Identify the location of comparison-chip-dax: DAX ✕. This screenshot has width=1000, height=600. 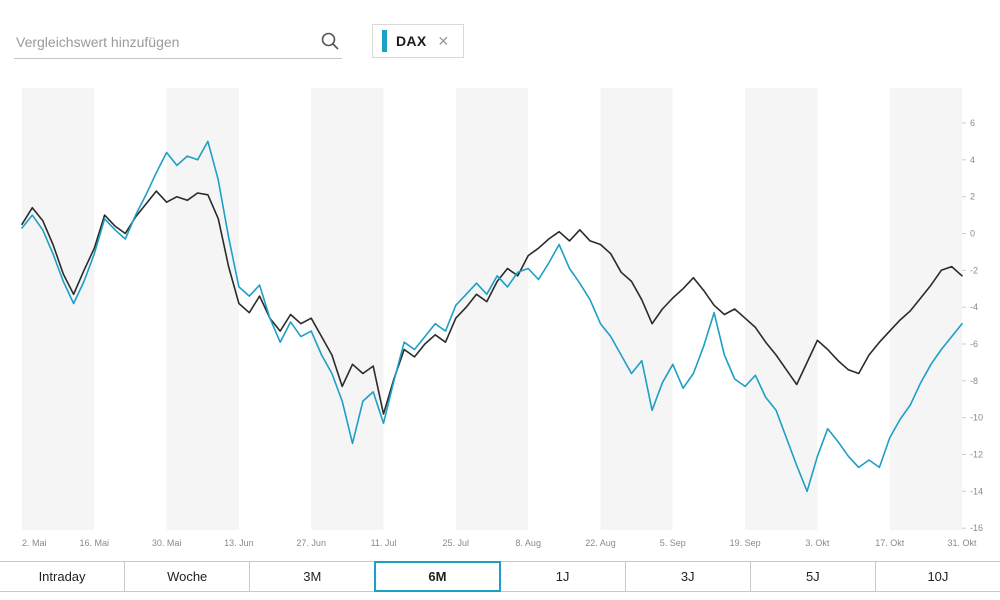
(418, 41).